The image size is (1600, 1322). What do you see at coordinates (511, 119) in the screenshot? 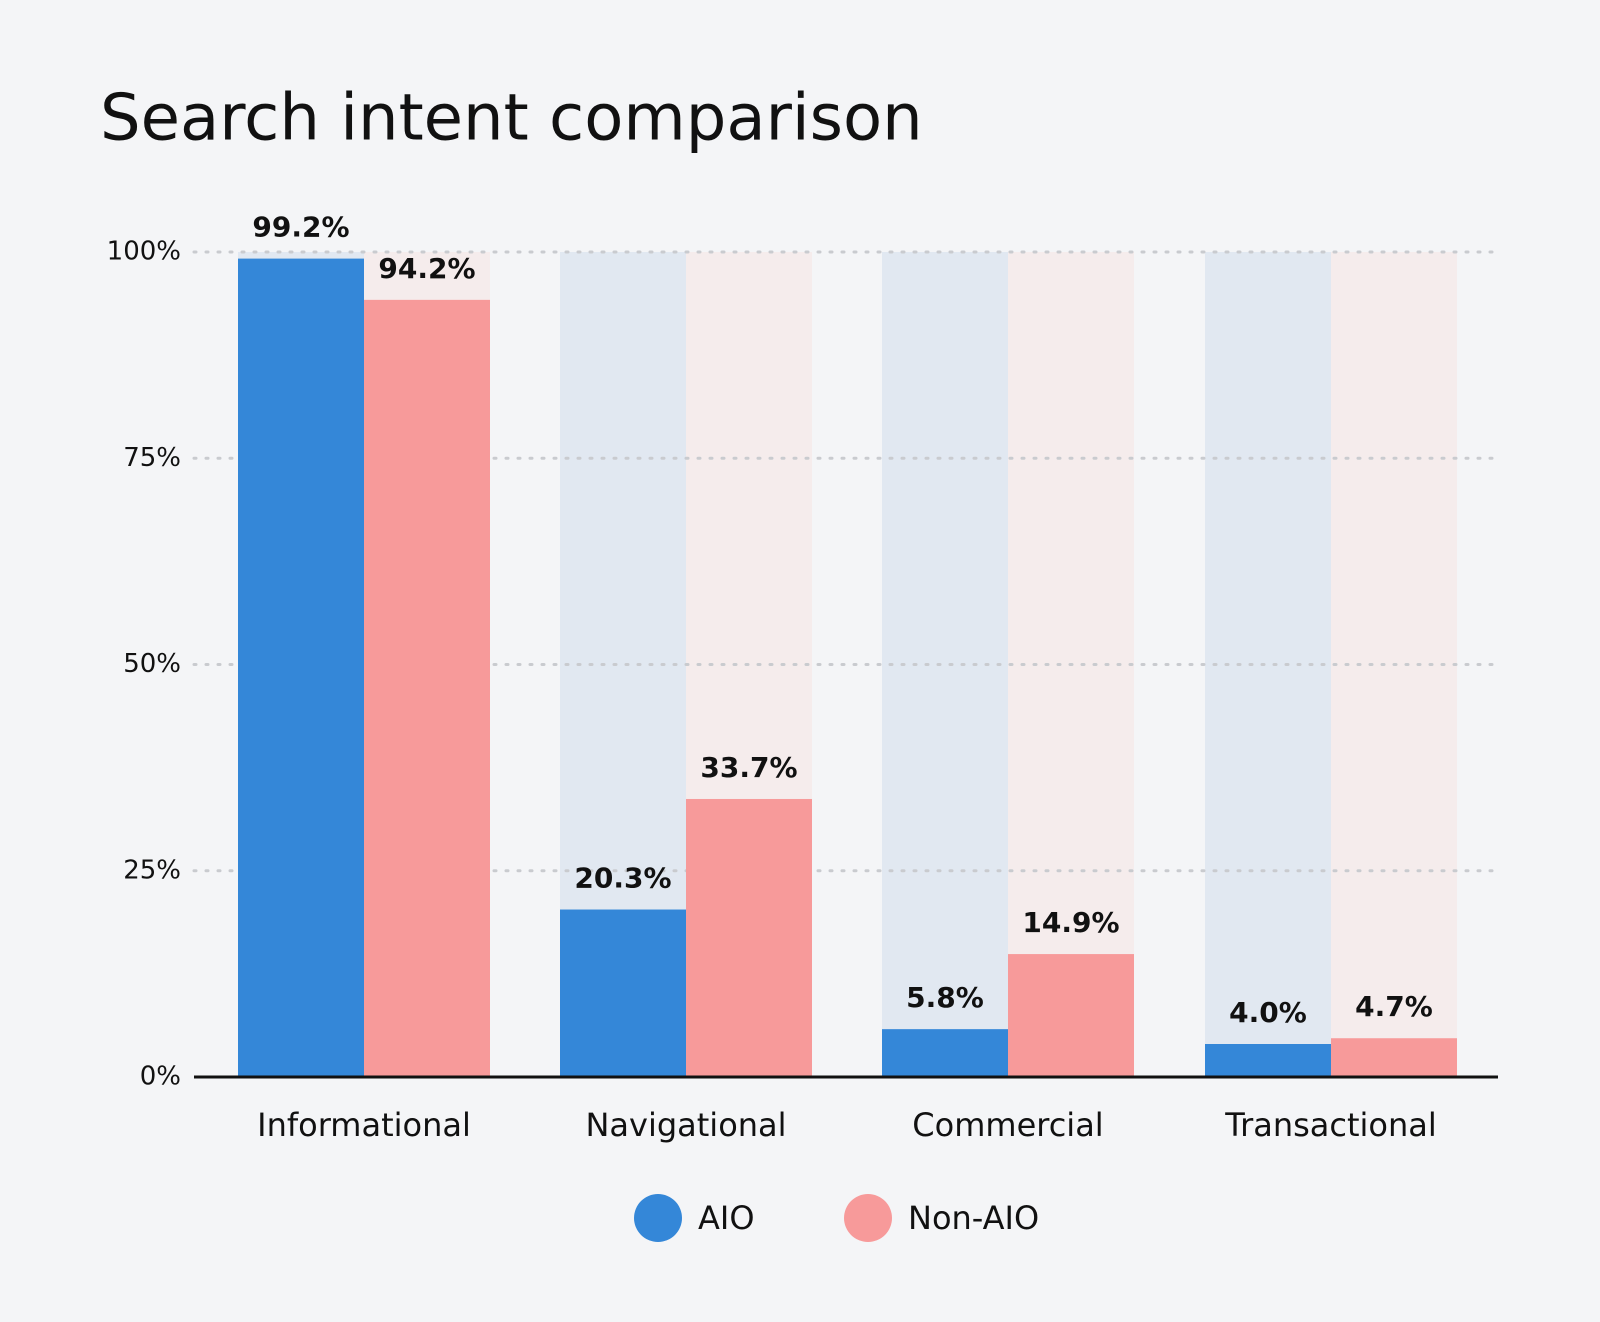
I see `chart-title: Search intent comparison` at bounding box center [511, 119].